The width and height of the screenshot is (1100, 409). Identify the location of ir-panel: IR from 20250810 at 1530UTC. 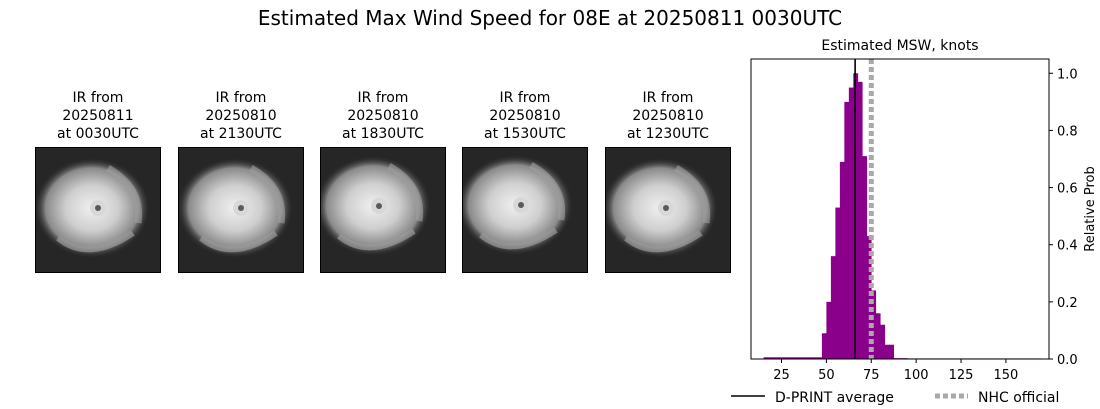
(525, 181).